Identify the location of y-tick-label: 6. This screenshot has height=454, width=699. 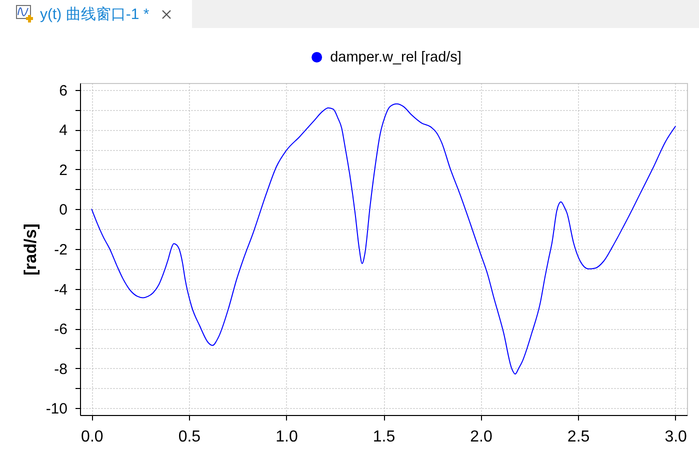
(63, 91).